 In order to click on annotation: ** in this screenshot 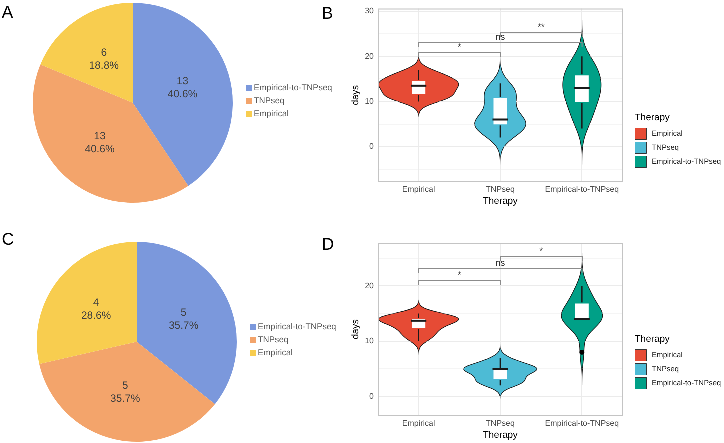, I will do `click(541, 27)`.